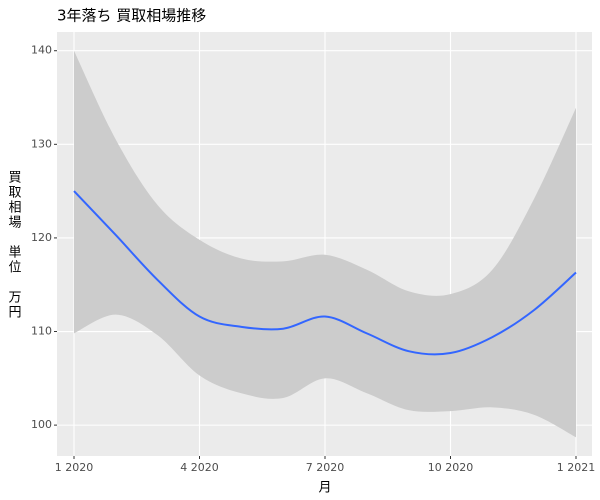 Image resolution: width=600 pixels, height=500 pixels. I want to click on y-tick-label: 130, so click(41, 143).